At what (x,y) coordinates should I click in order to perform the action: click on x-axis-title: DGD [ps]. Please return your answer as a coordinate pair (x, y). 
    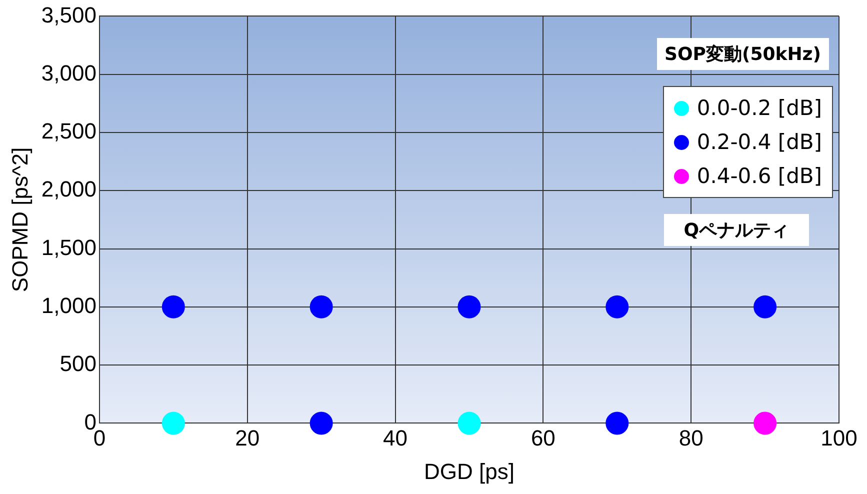
    Looking at the image, I should click on (469, 471).